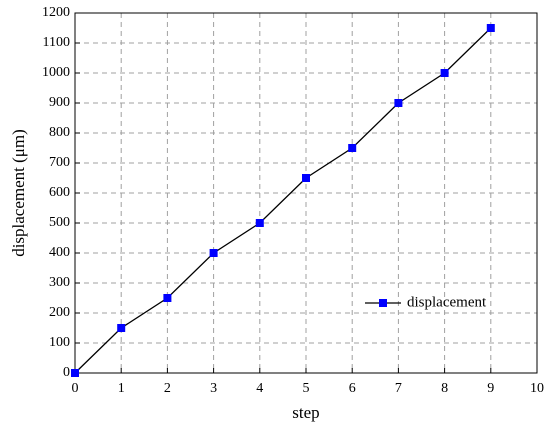 The width and height of the screenshot is (550, 433). I want to click on x-tick-label: 0, so click(75, 388).